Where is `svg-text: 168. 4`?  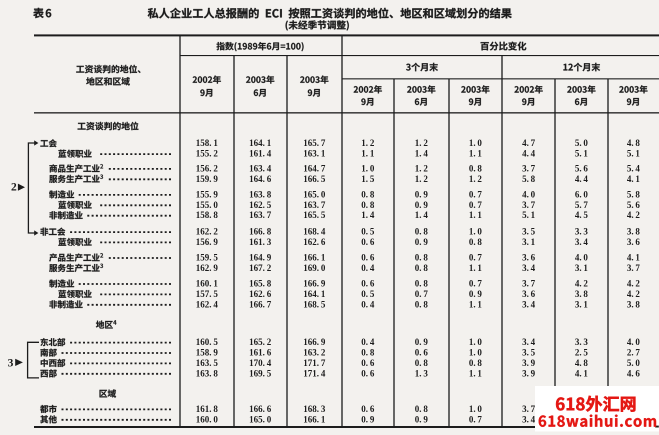
svg-text: 168. 4 is located at coordinates (314, 232).